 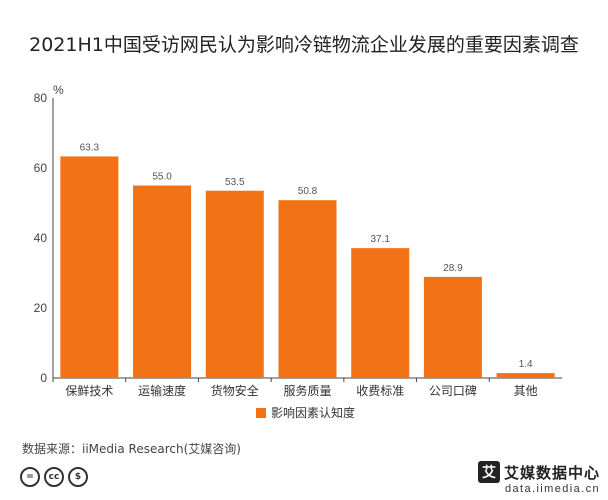 I want to click on brand-watermark: 艾 艾媒数据中心 data.iimedia.cn, so click(x=538, y=478).